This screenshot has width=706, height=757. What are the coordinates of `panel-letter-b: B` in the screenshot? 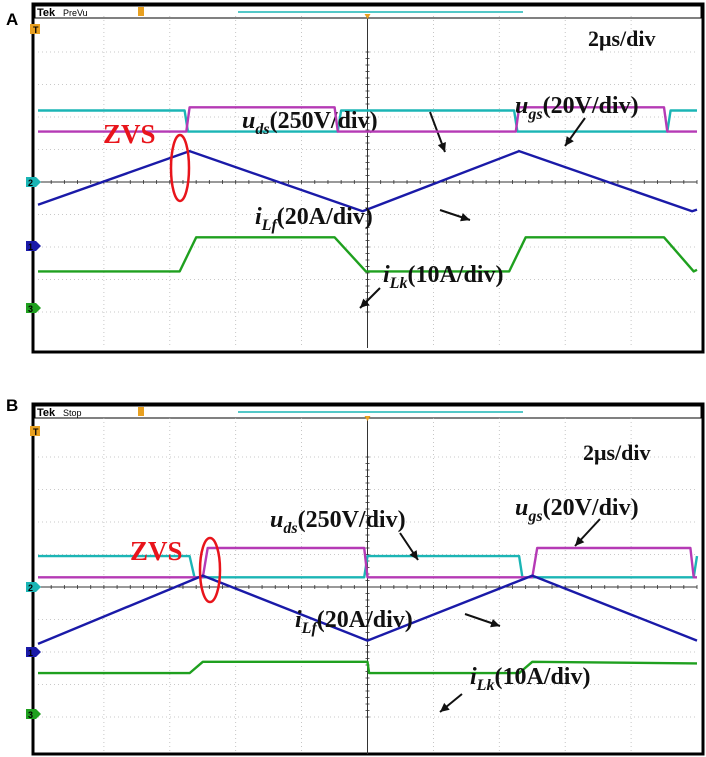 It's located at (12, 405).